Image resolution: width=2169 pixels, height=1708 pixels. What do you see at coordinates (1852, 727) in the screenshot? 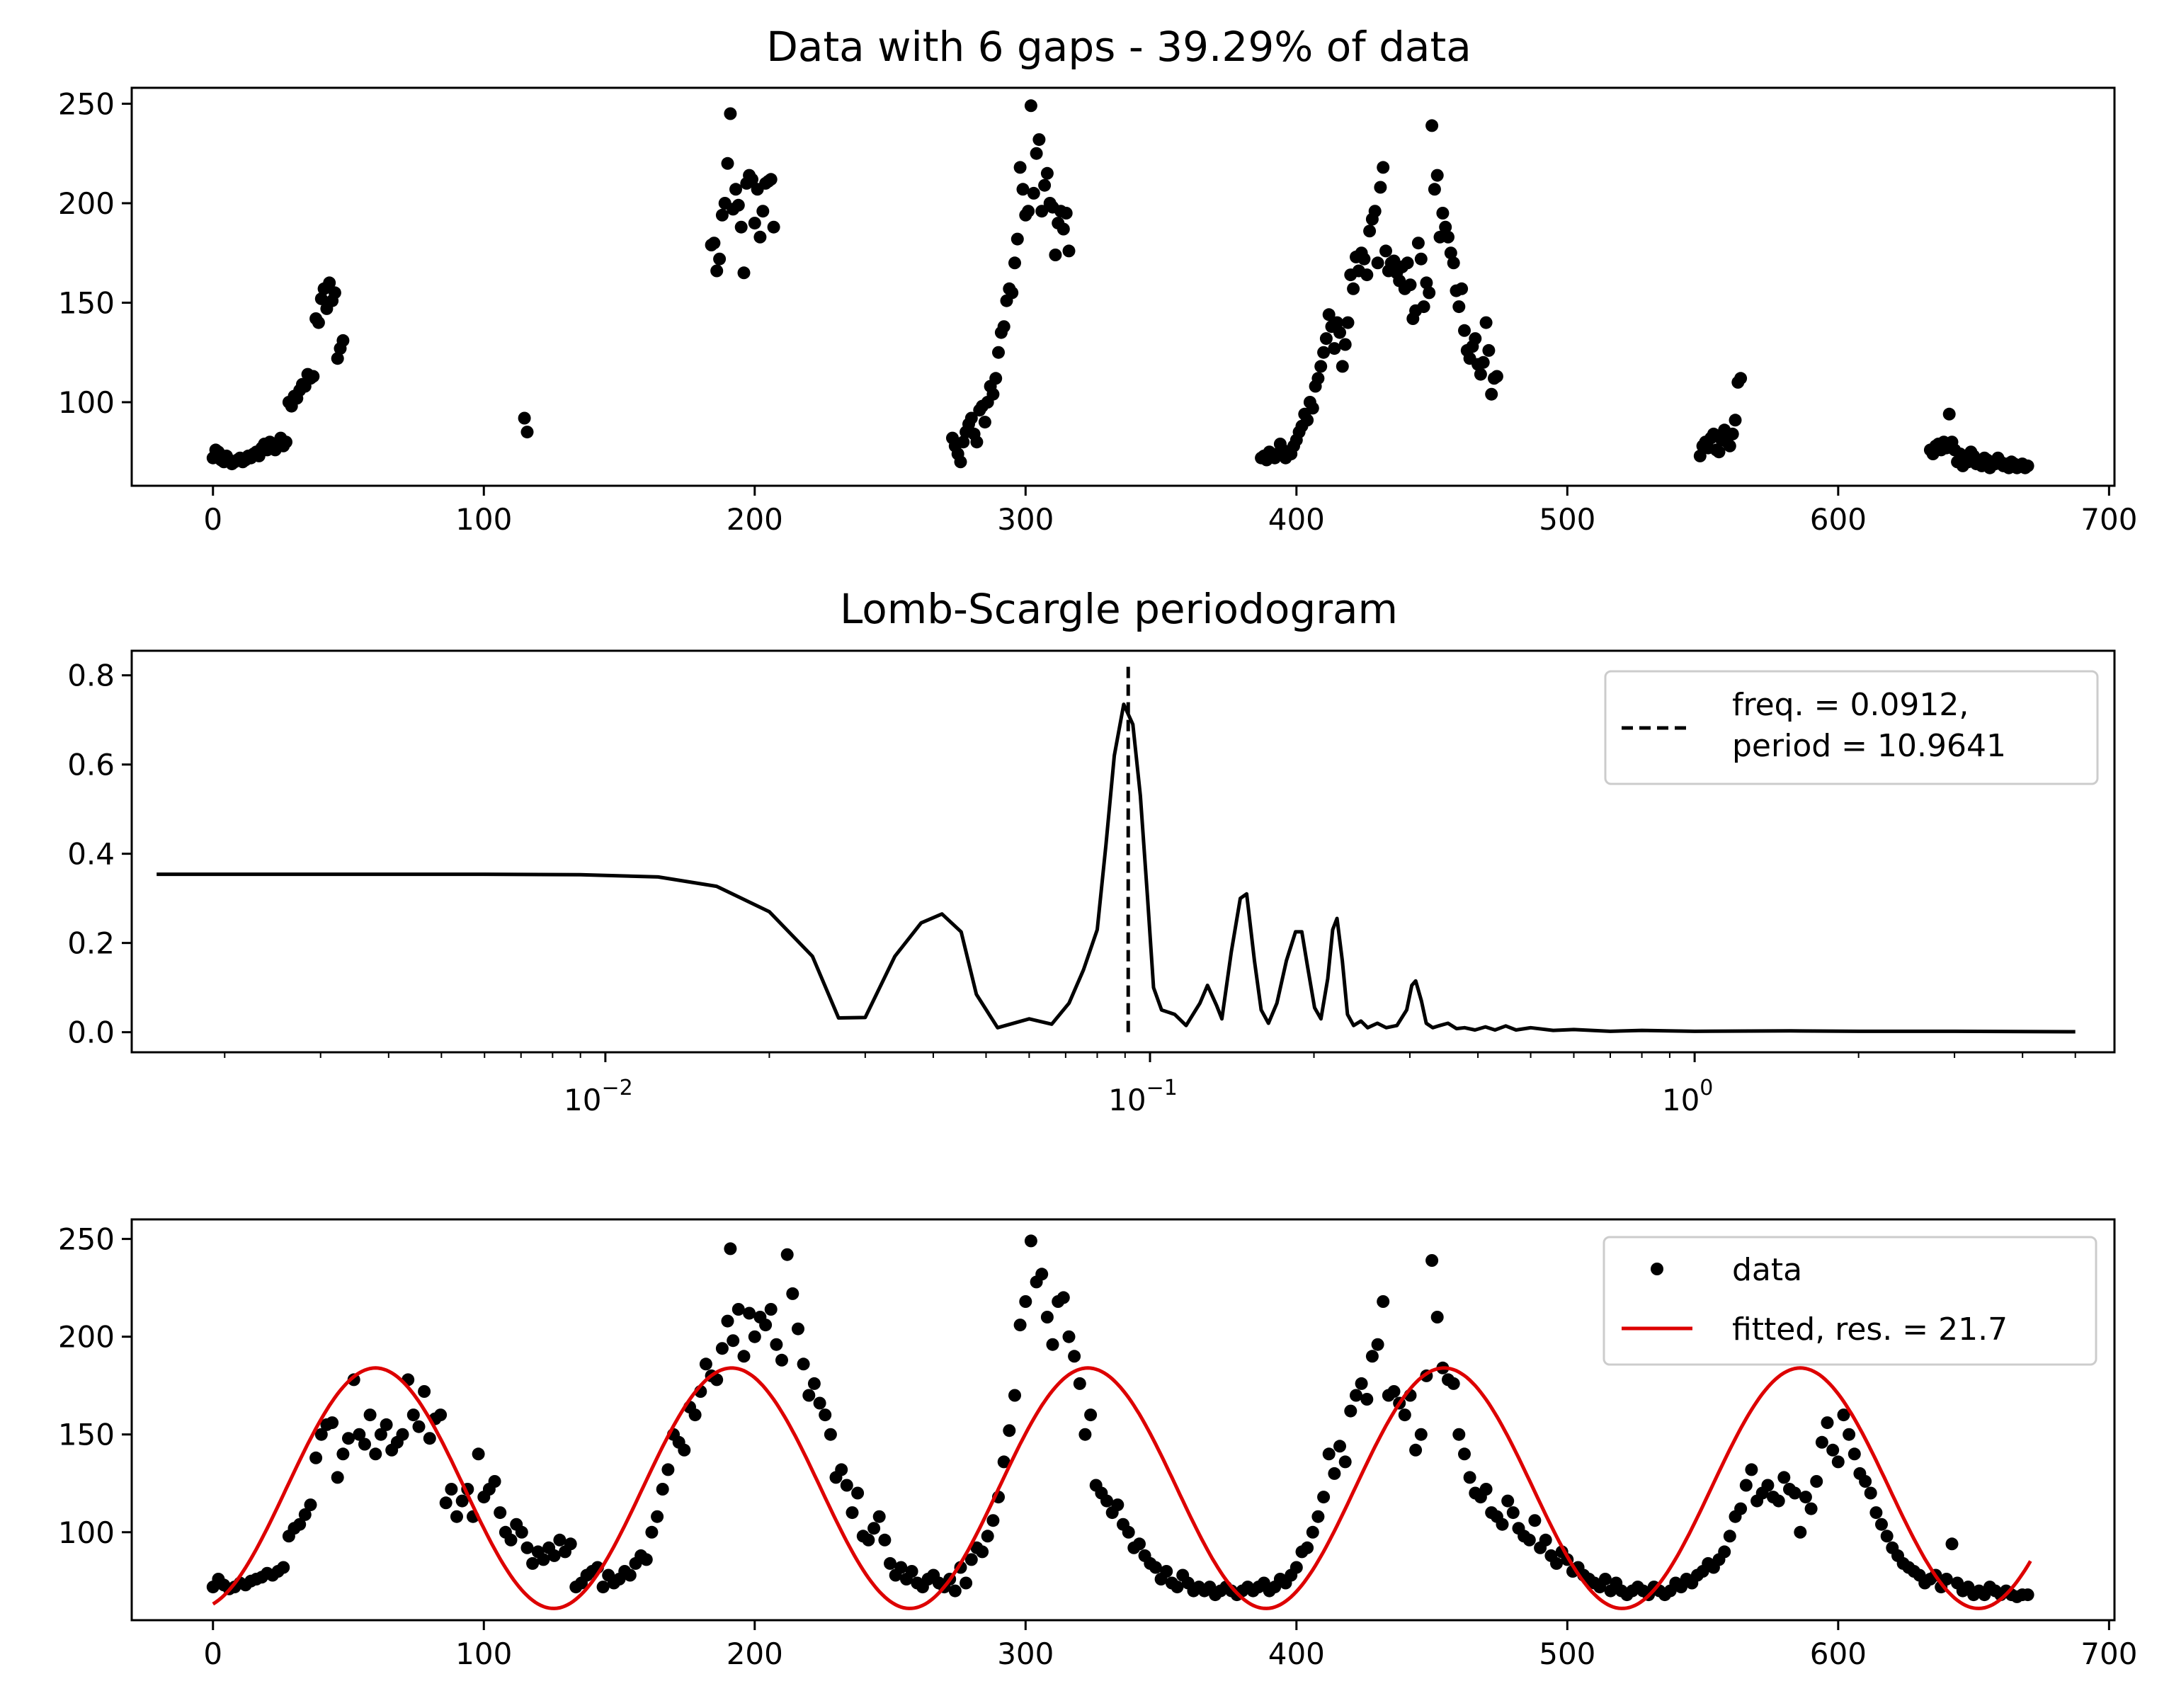
I see `legend-box` at bounding box center [1852, 727].